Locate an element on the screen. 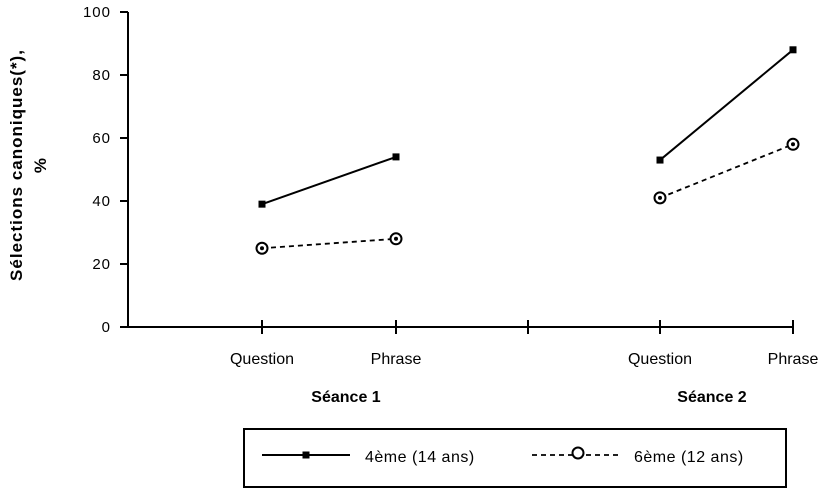 The image size is (829, 489). group-labels: Séance 1 Séance 2 is located at coordinates (528, 397).